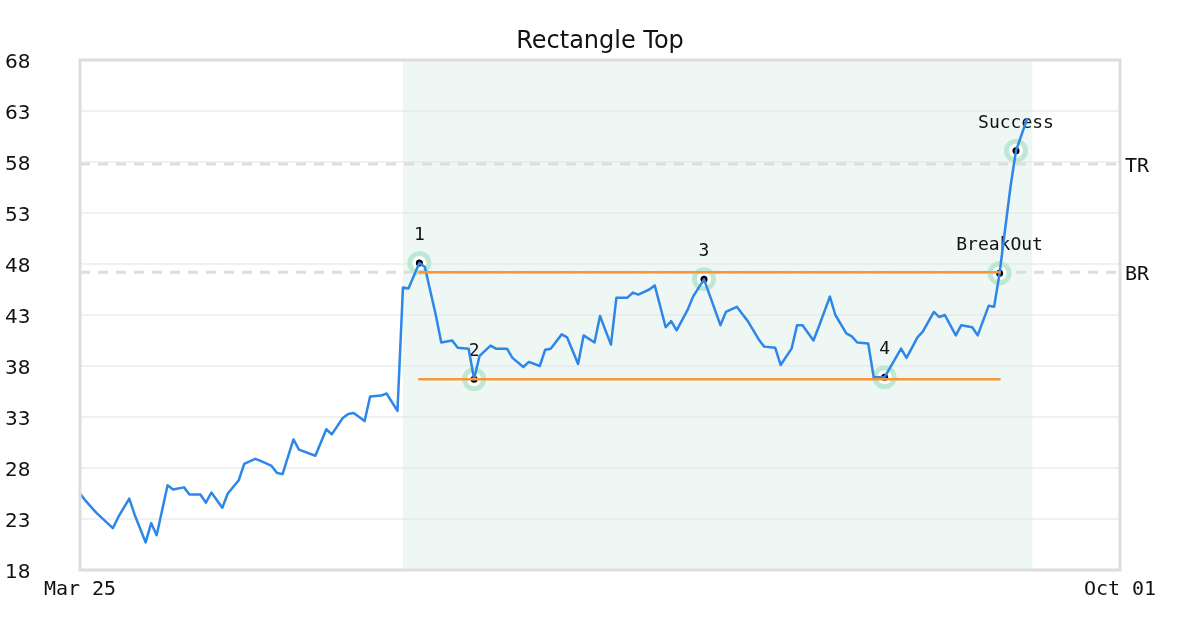  I want to click on y-tick-label: 48, so click(18, 265).